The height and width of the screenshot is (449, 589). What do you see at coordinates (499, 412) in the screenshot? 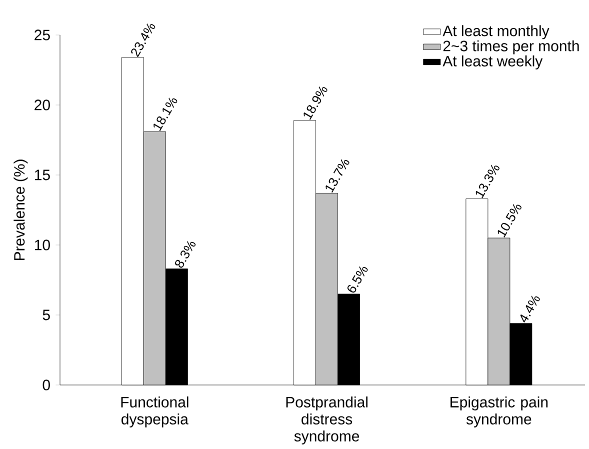
I see `x-tick-label: Epigastric pain syndrome` at bounding box center [499, 412].